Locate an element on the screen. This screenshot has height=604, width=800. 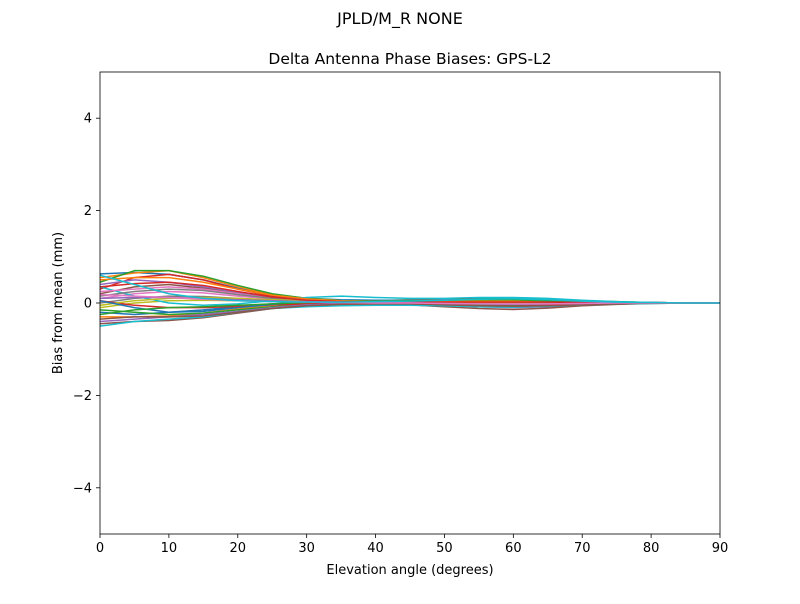
x-tick-label: 20 is located at coordinates (238, 548).